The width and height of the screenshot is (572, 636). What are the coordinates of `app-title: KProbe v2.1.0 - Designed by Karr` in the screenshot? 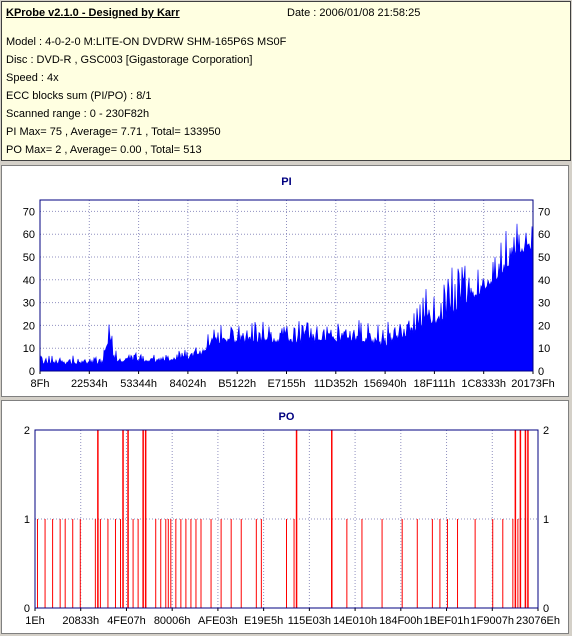 It's located at (93, 13).